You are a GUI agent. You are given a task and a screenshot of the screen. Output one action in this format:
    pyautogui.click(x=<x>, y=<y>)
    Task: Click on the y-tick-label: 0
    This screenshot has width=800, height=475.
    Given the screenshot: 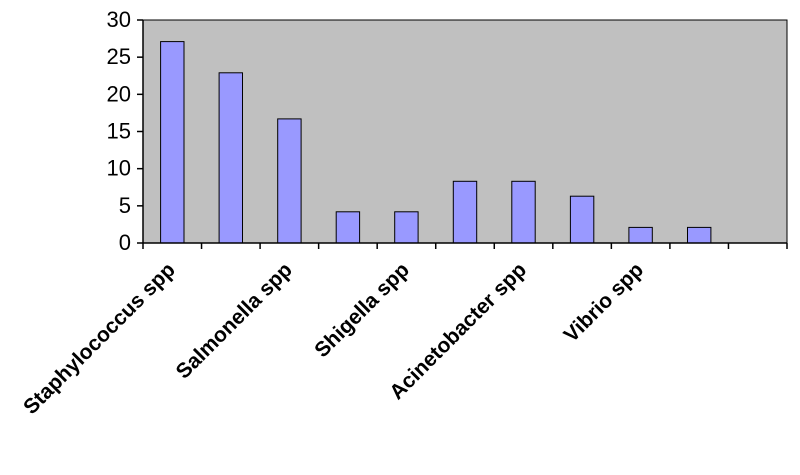 What is the action you would take?
    pyautogui.click(x=125, y=242)
    